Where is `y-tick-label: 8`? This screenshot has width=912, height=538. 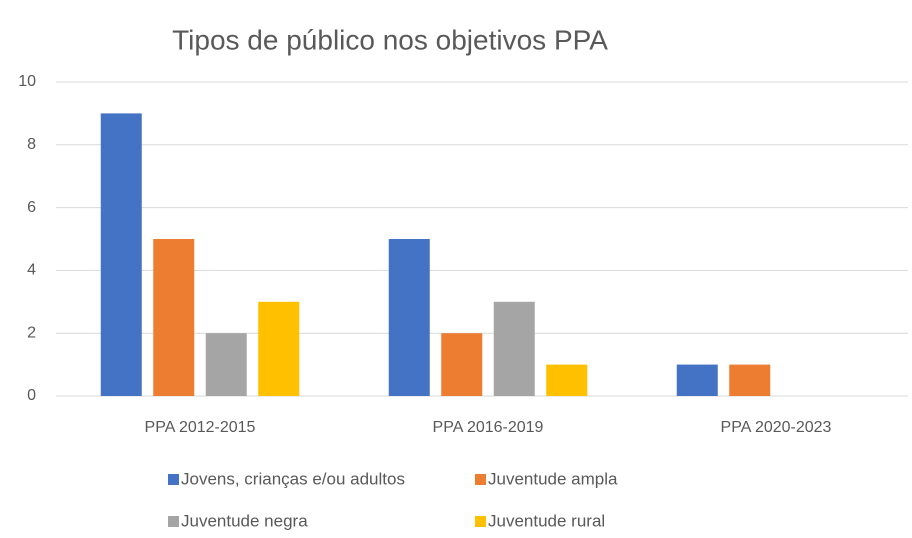 y-tick-label: 8 is located at coordinates (31, 144).